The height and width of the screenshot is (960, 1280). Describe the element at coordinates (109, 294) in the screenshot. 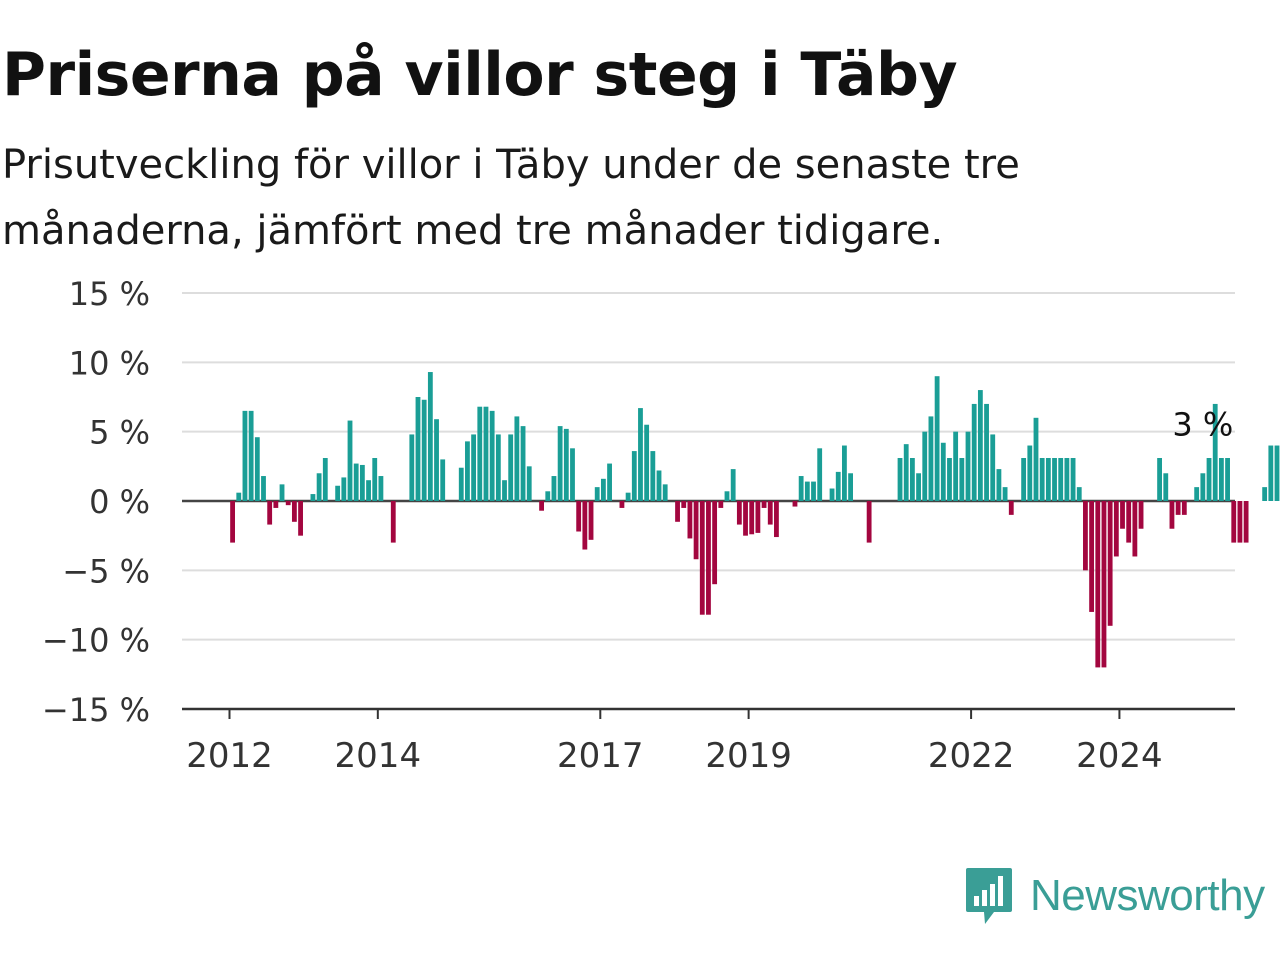

I see `y-tick-label: 15 %` at that location.